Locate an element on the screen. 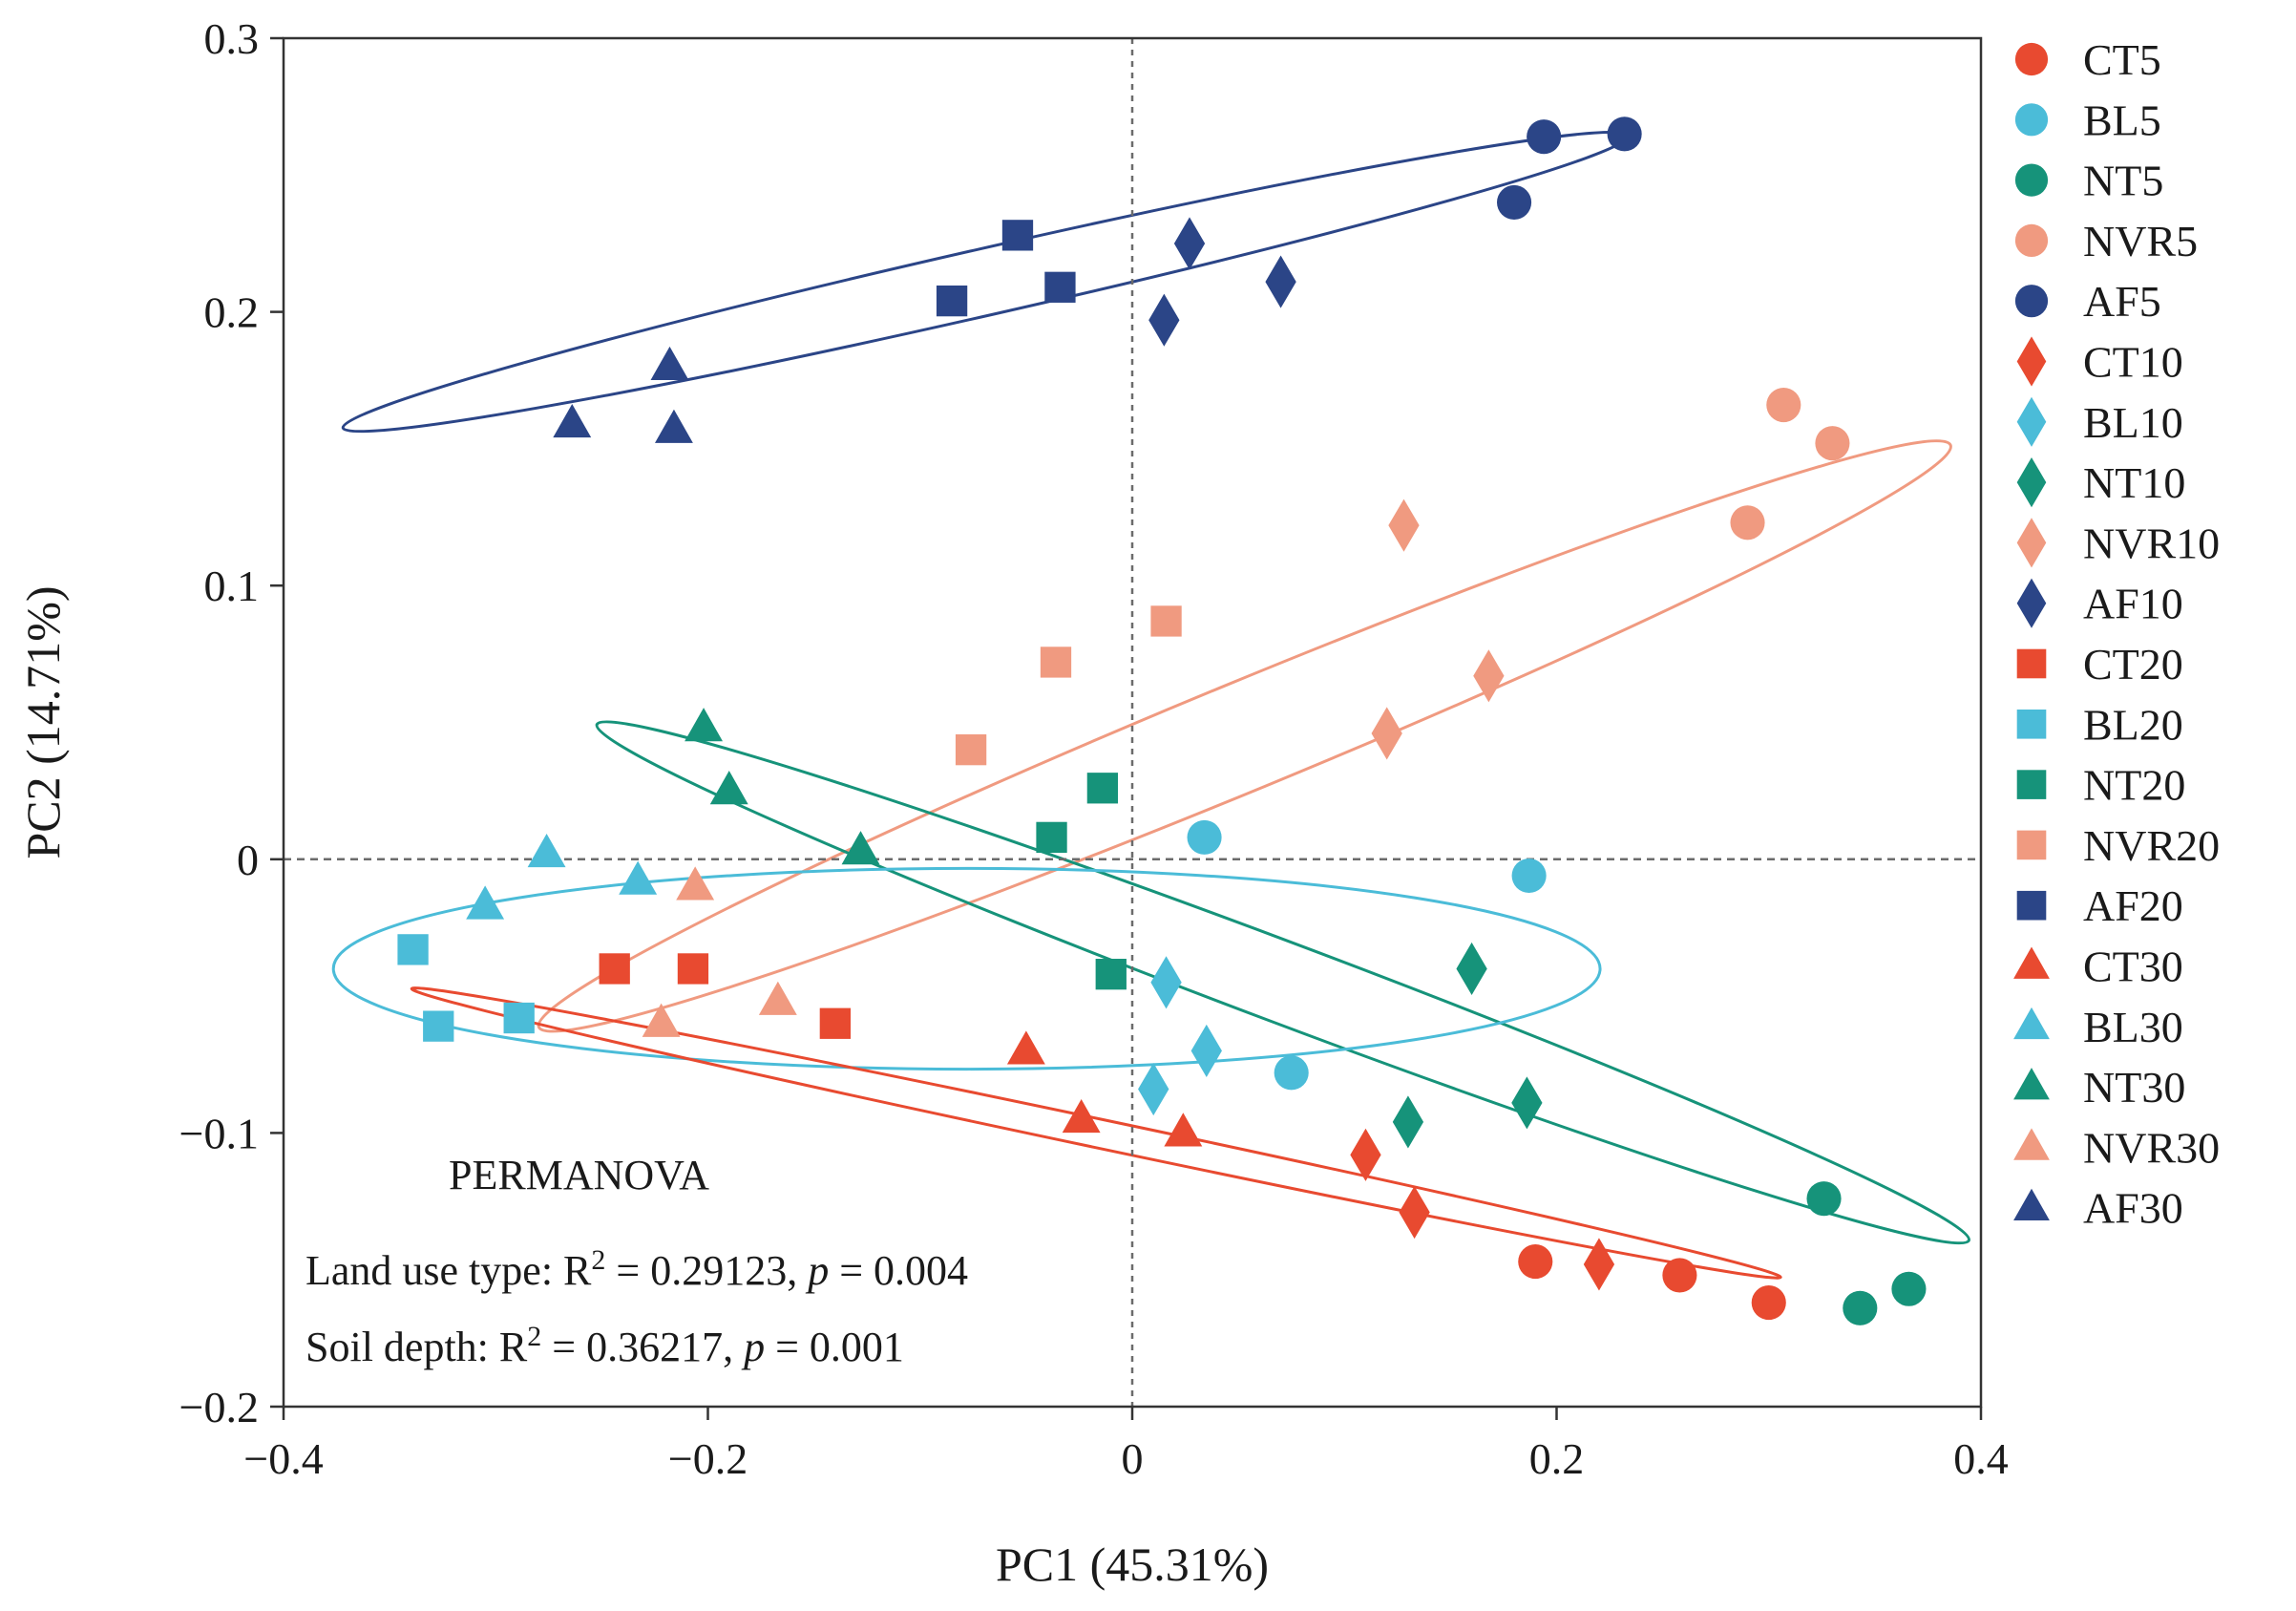 The width and height of the screenshot is (2296, 1611). legend-item-af5: AF5 is located at coordinates (2087, 301).